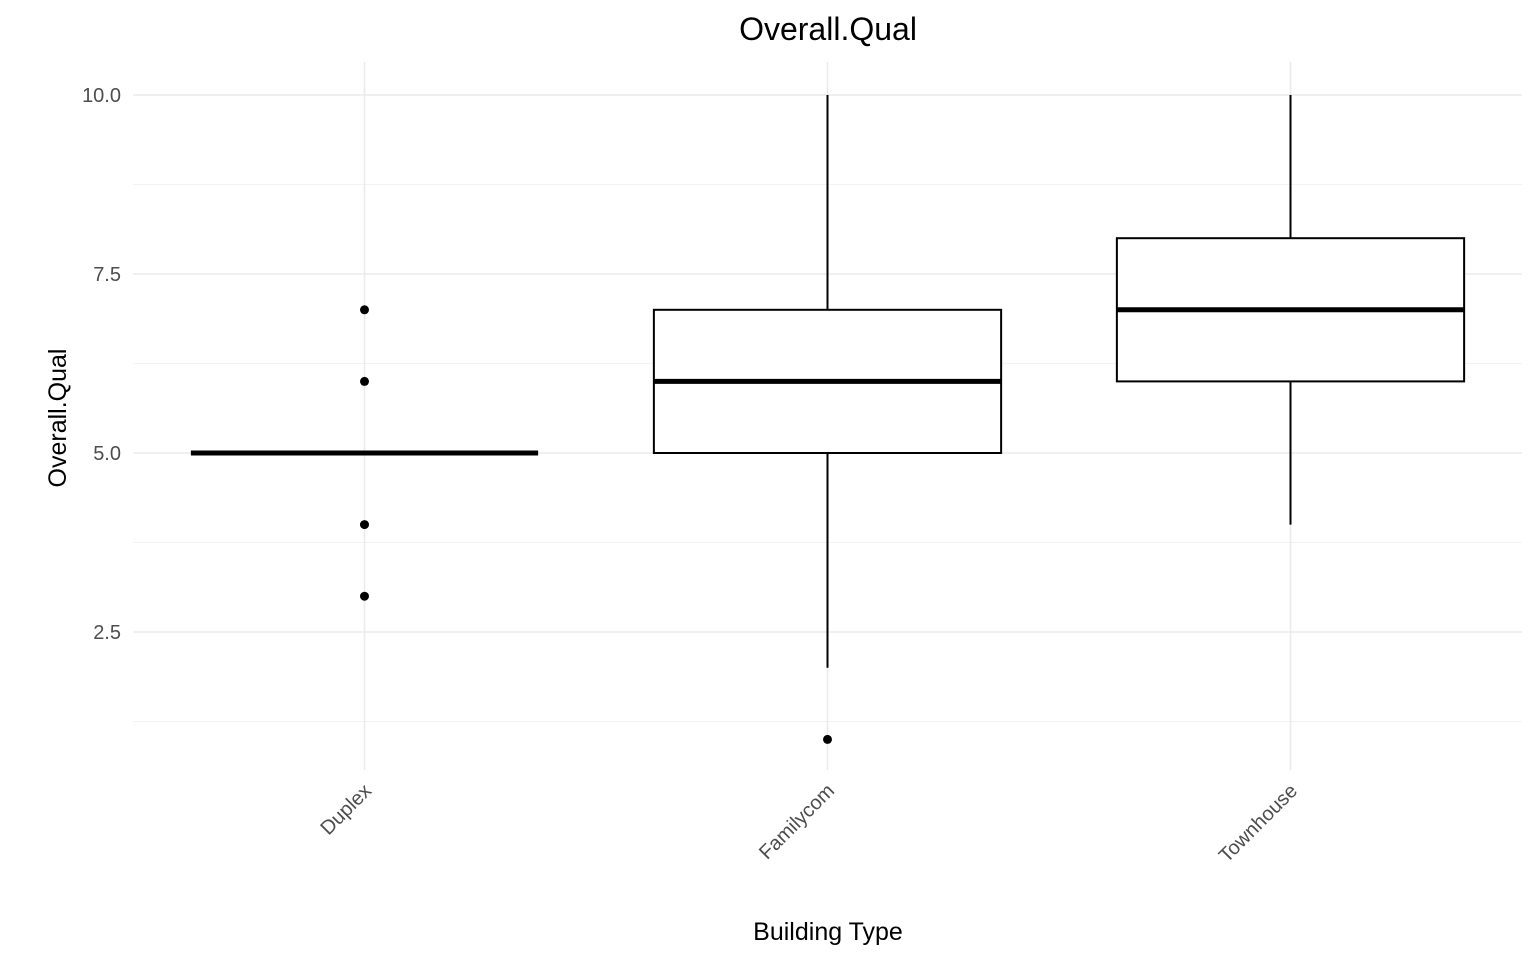 The height and width of the screenshot is (960, 1536). Describe the element at coordinates (101, 96) in the screenshot. I see `y-tick-label: 10.0` at that location.